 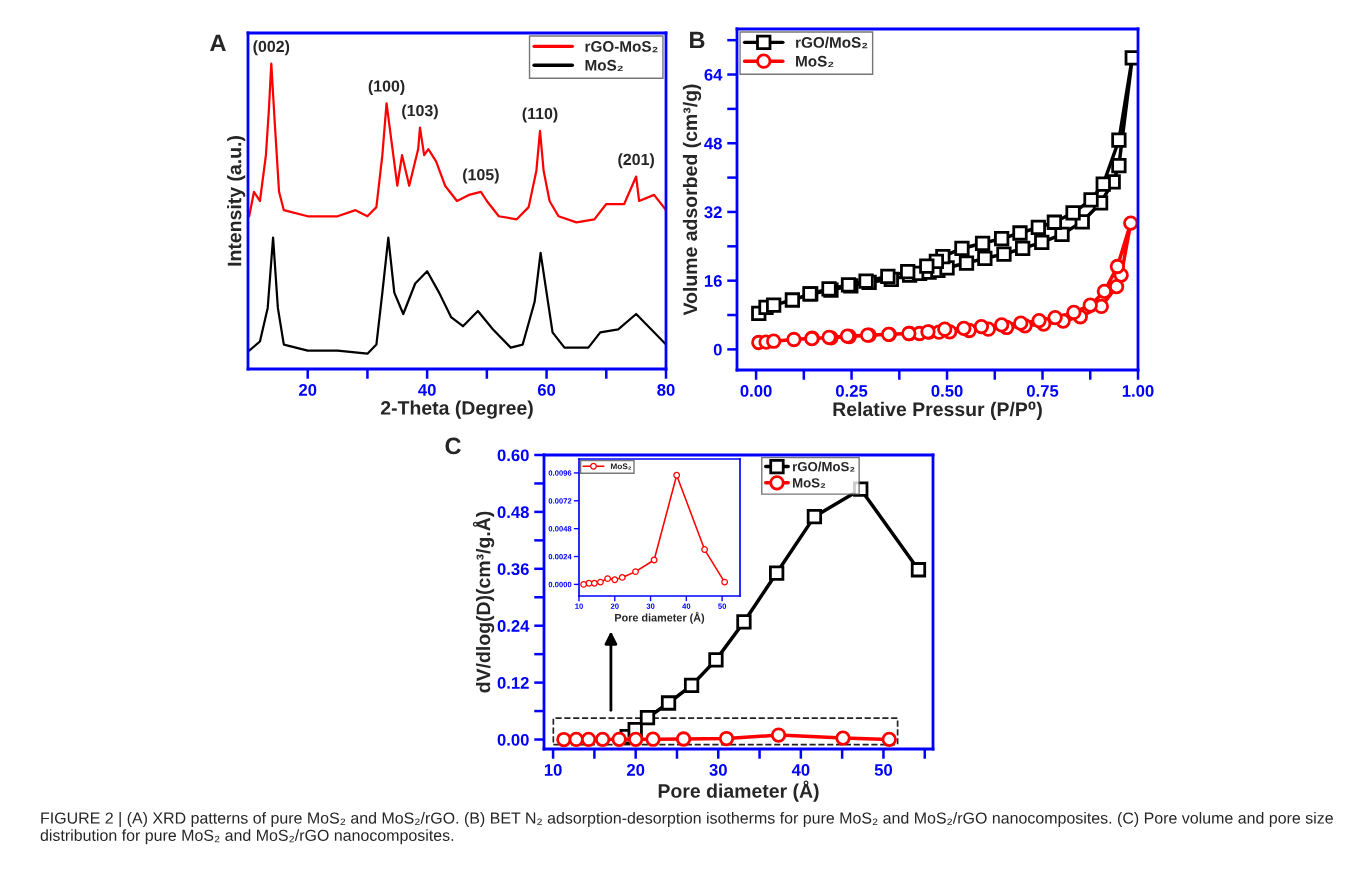 I want to click on text: A, so click(x=218, y=43).